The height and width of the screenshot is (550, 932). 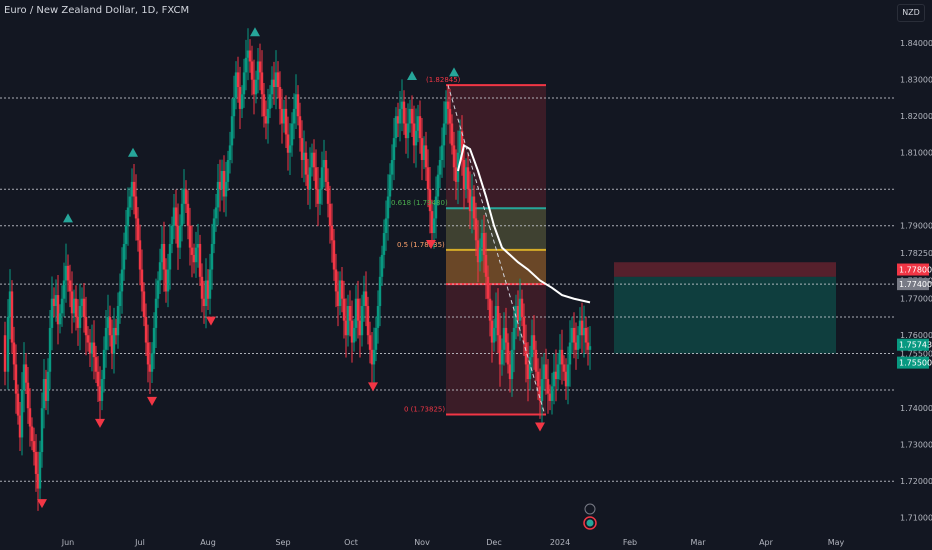 I want to click on y-tick-label: 1.72000, so click(x=916, y=481).